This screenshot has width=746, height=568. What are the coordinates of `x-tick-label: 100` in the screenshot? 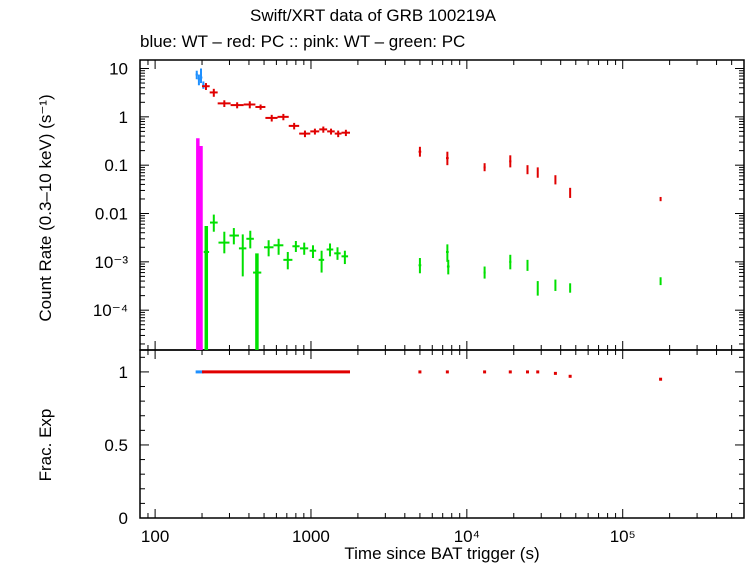 It's located at (155, 536).